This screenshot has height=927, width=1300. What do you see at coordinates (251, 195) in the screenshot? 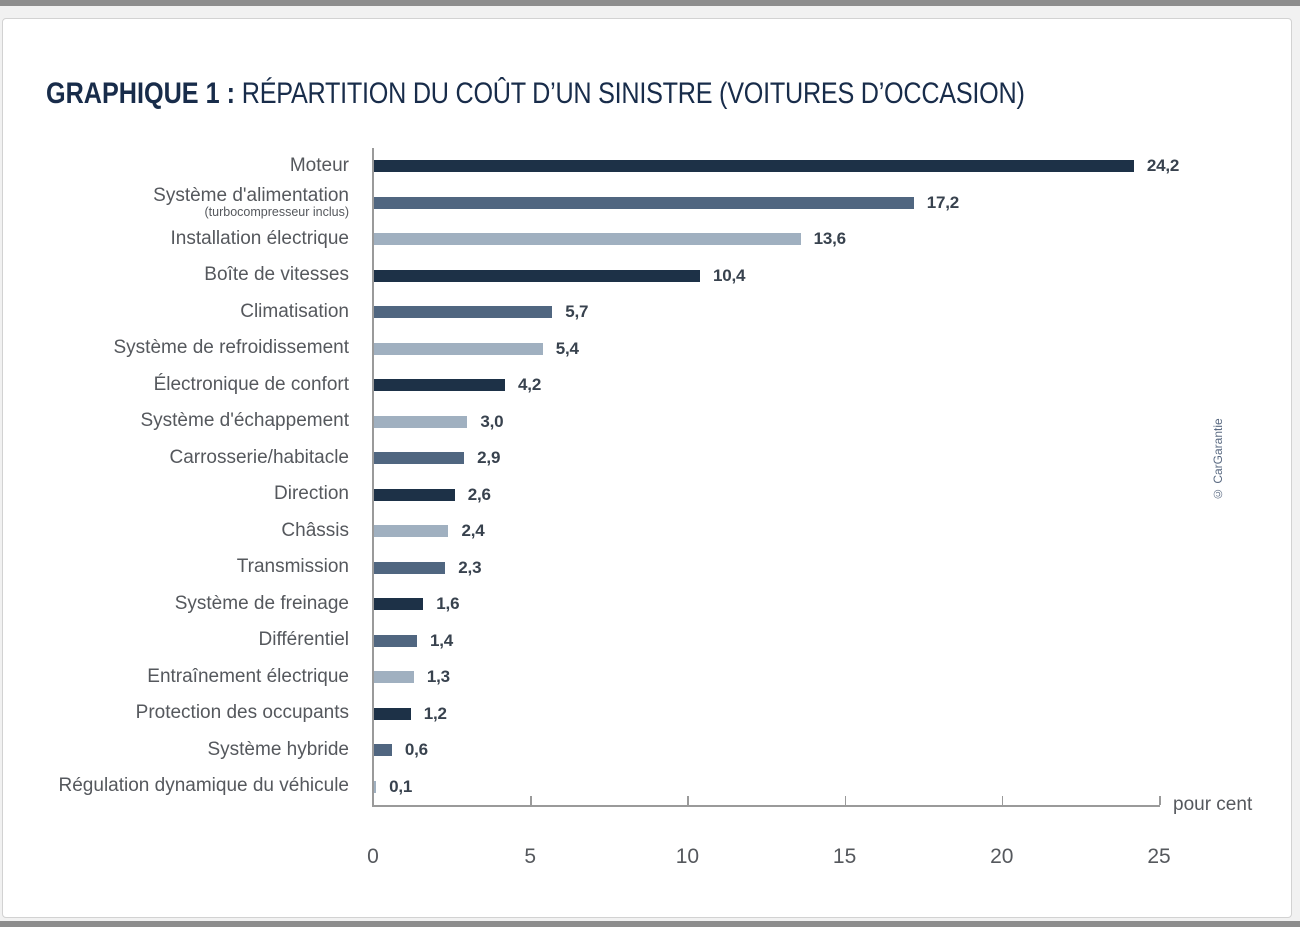
I see `category-label-text: Système d'alimentation` at bounding box center [251, 195].